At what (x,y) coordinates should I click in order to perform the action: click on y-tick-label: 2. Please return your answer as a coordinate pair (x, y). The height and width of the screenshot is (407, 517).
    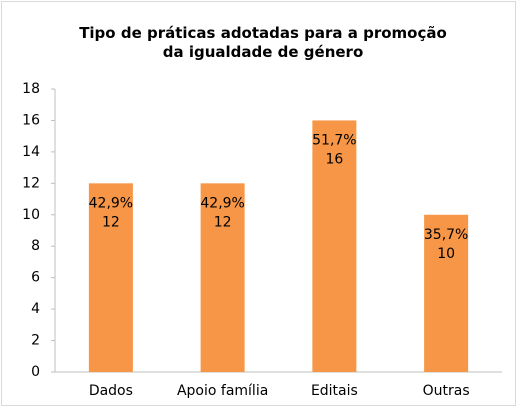
    Looking at the image, I should click on (35, 341).